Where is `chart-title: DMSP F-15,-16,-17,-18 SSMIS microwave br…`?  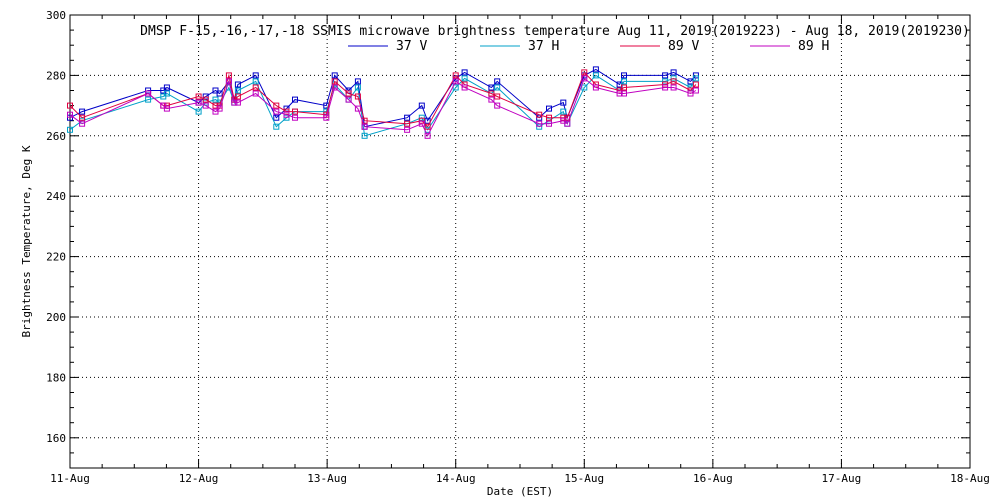
chart-title: DMSP F-15,-16,-17,-18 SSMIS microwave br… is located at coordinates (555, 31).